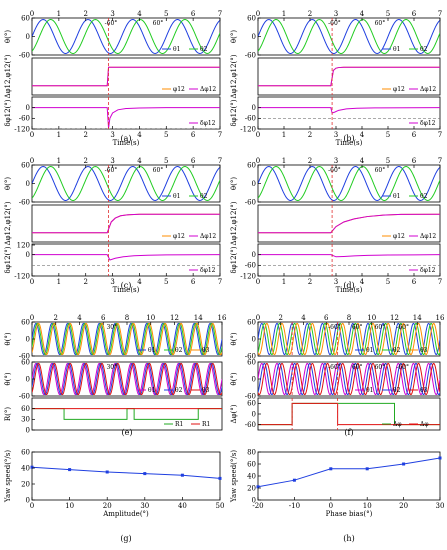 The height and width of the screenshot is (550, 447). I want to click on panel-label: (h), so click(348, 538).